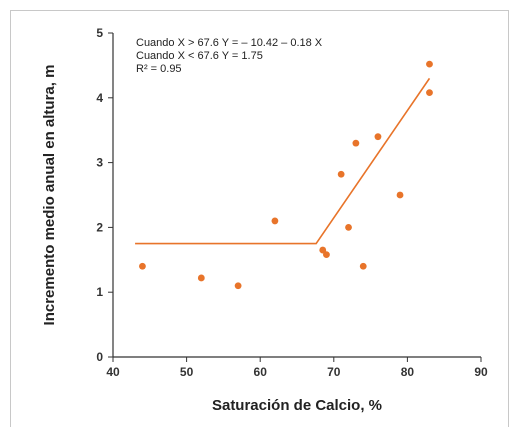  I want to click on frame-border-top, so click(259, 10).